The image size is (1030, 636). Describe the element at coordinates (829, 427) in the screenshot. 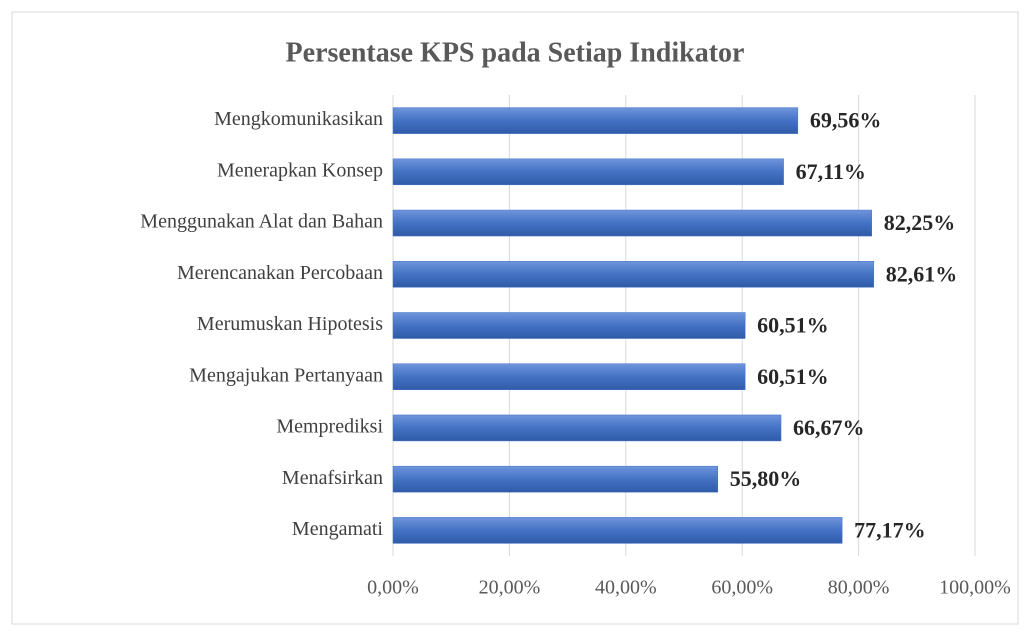

I see `data-label: 66,67%` at that location.